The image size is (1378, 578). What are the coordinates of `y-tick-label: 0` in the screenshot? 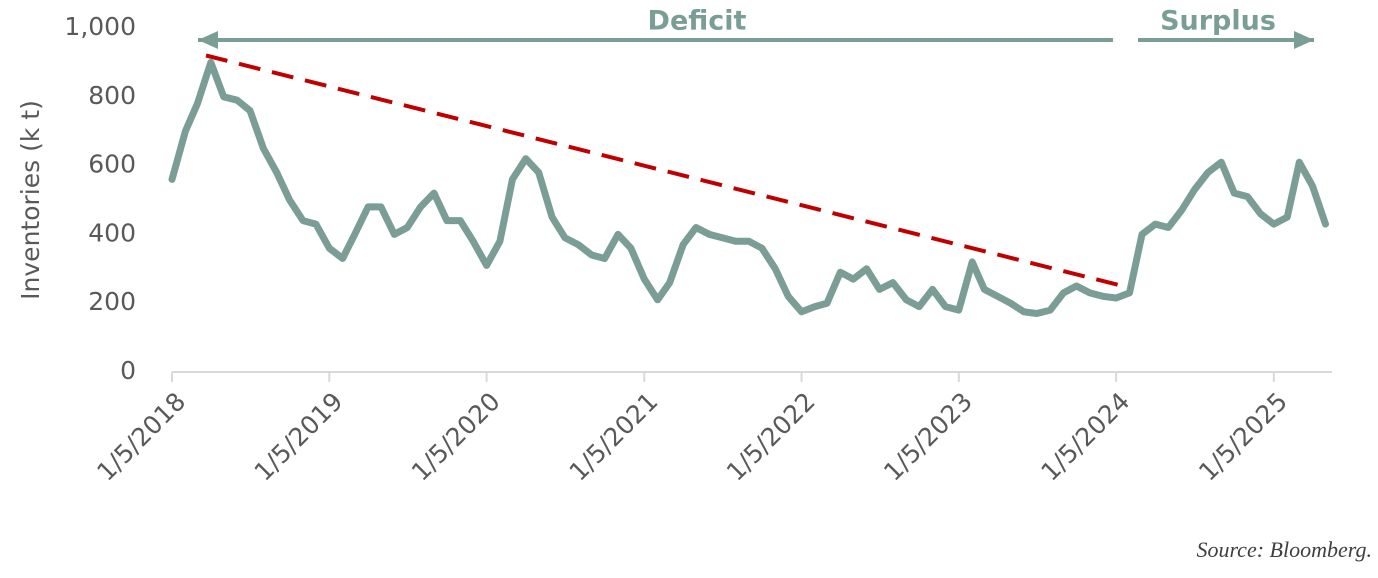 It's located at (128, 370).